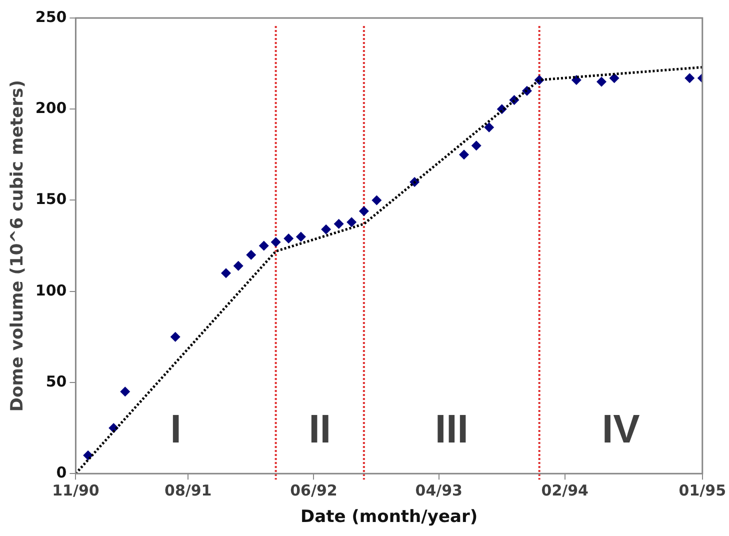 The width and height of the screenshot is (729, 536). What do you see at coordinates (314, 490) in the screenshot?
I see `x-tick-label: 06/92` at bounding box center [314, 490].